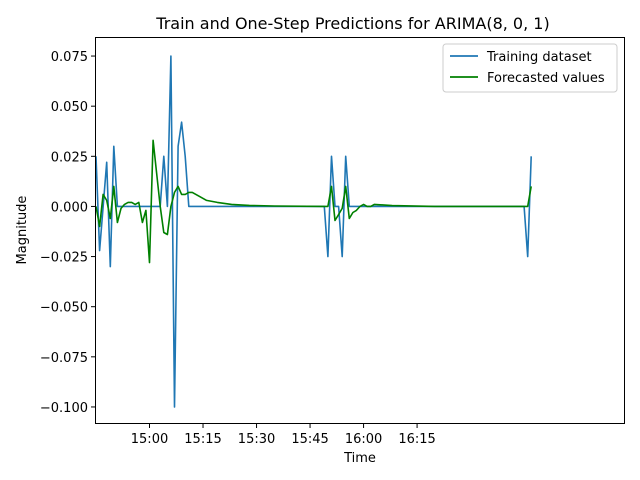 This screenshot has height=480, width=640. I want to click on y-tick-label: −0.100, so click(64, 408).